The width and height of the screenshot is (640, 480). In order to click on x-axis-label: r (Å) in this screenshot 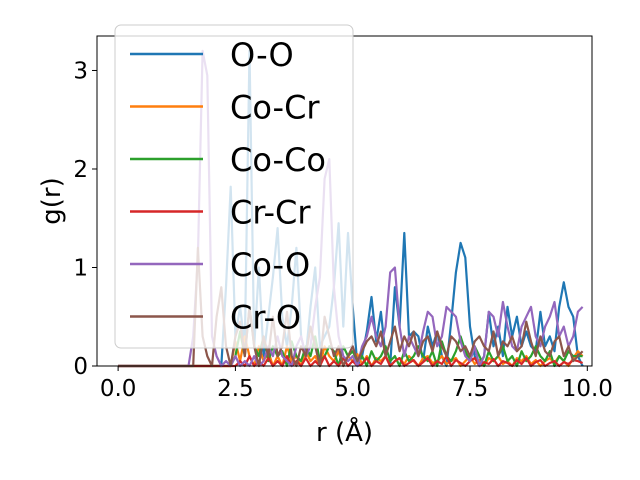, I will do `click(344, 432)`.